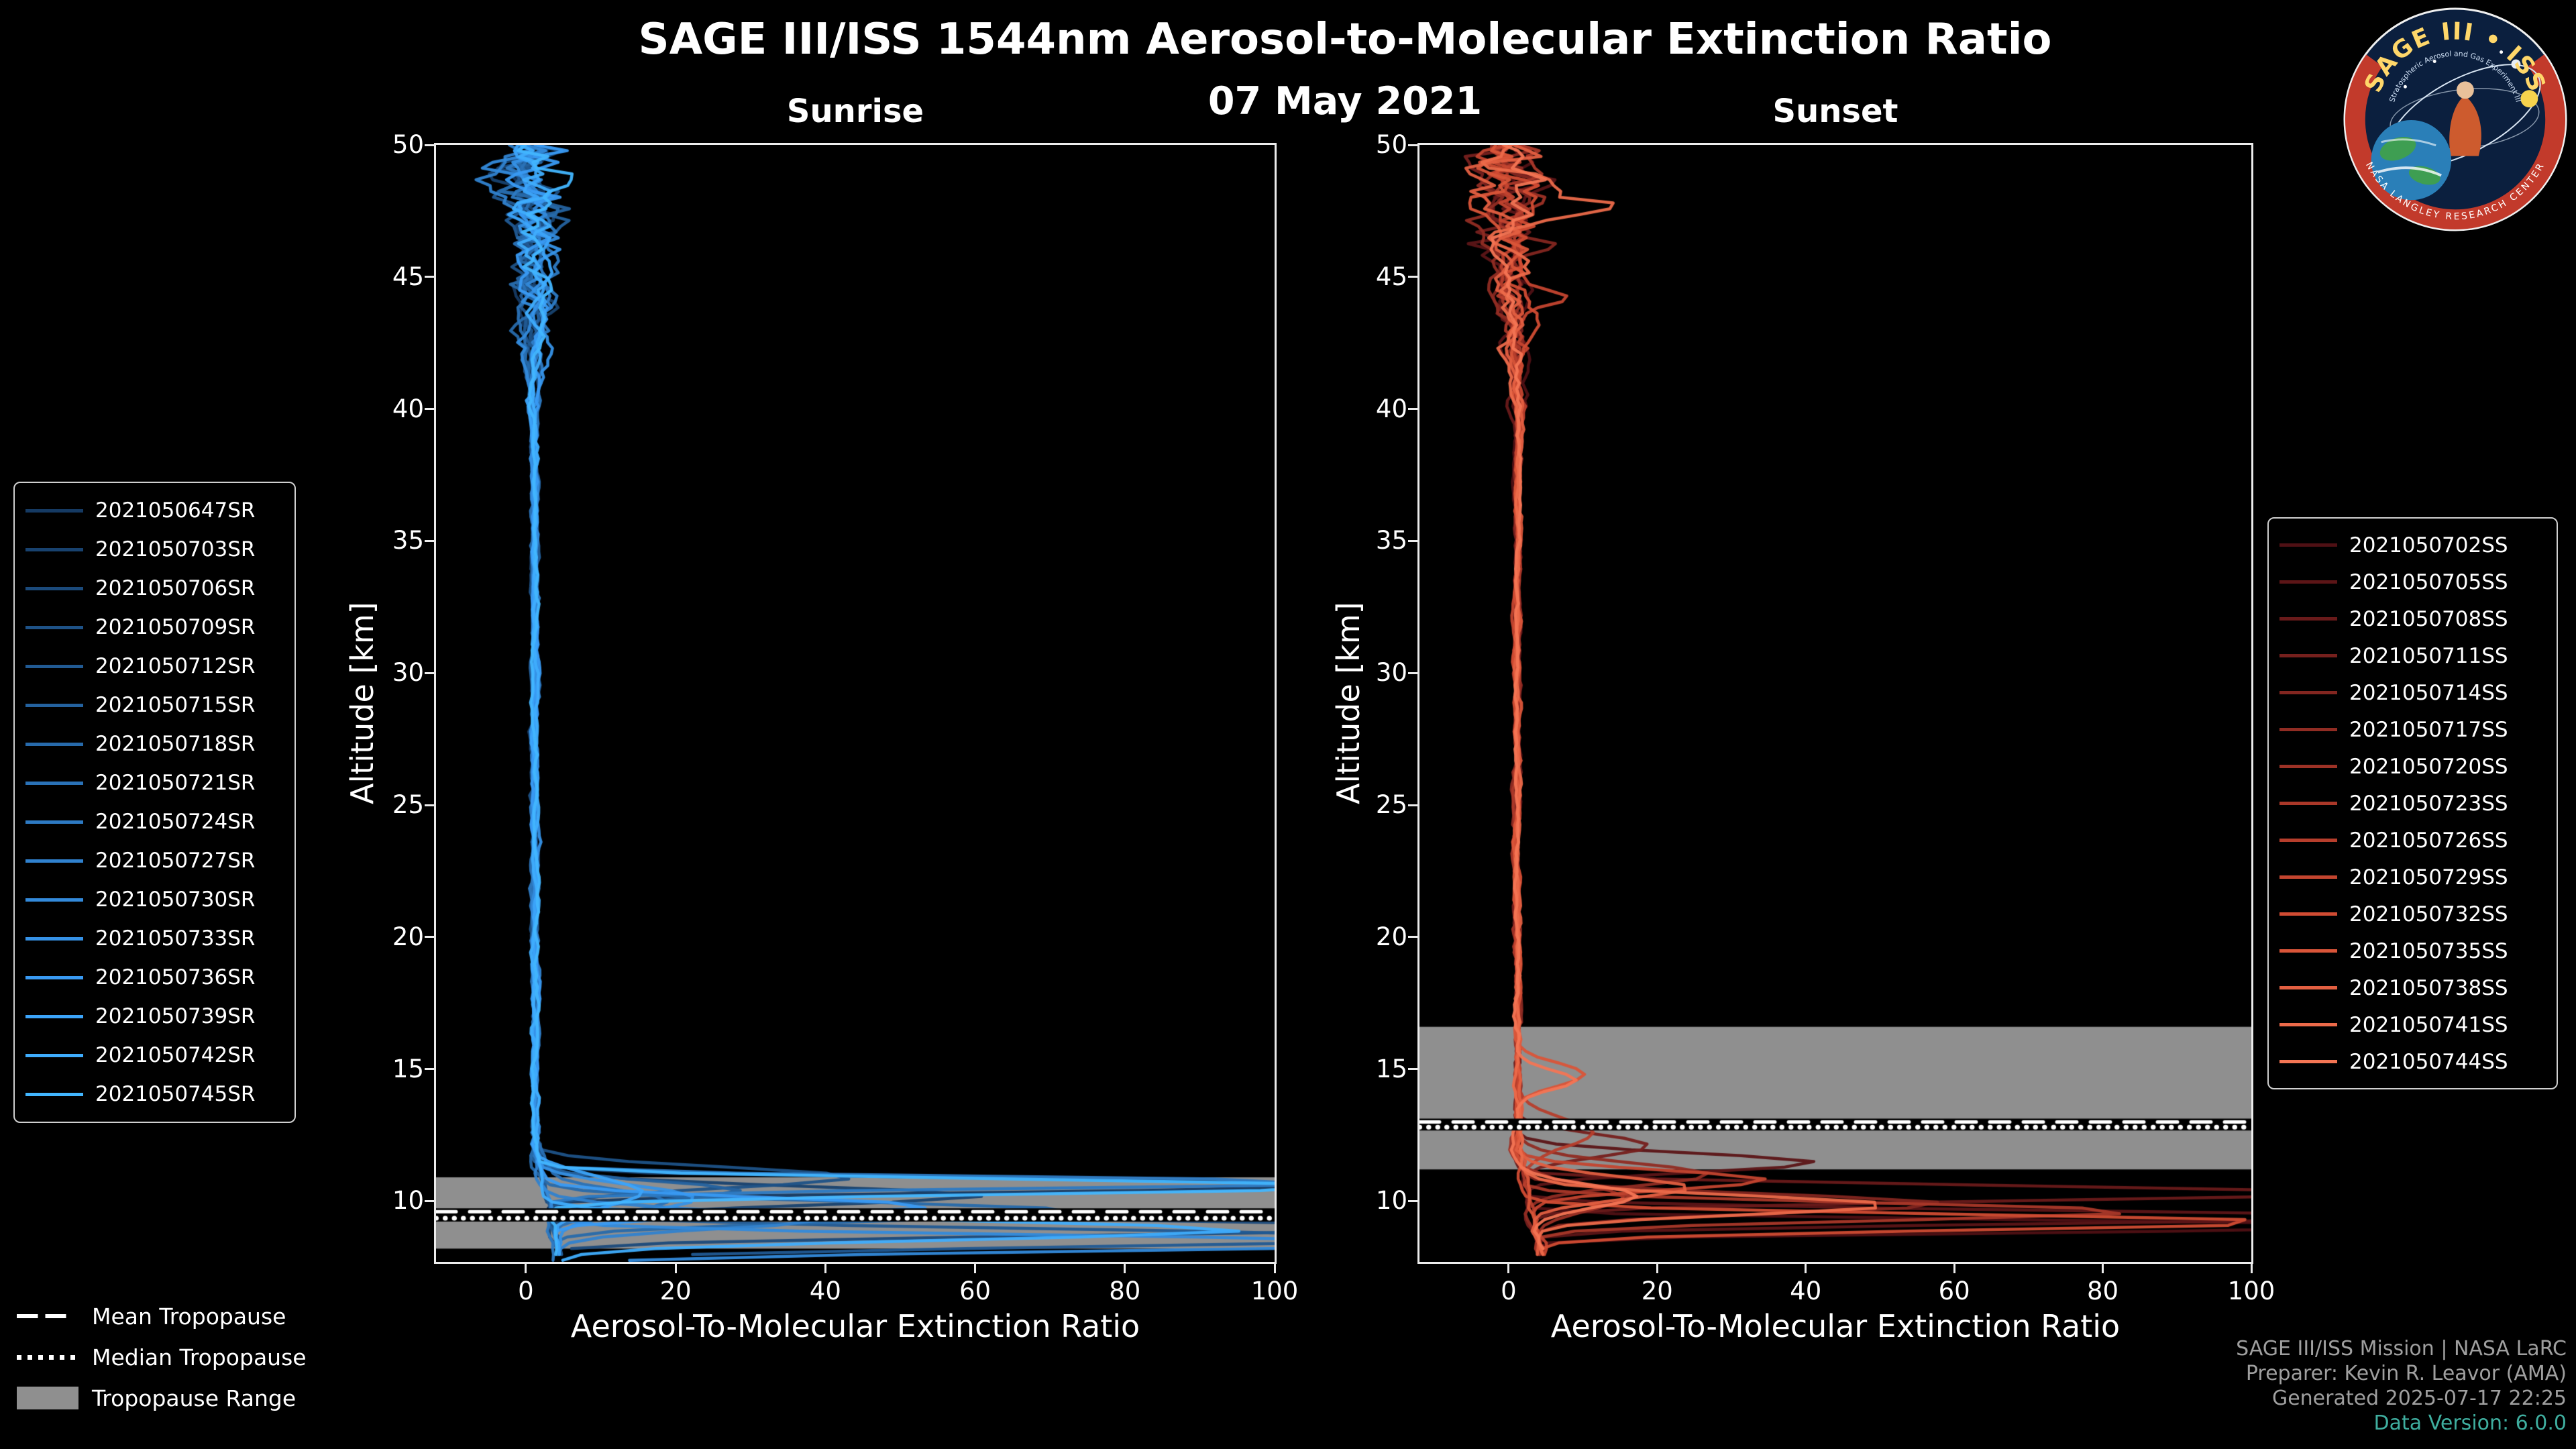  I want to click on legend-item: 2021050729SS, so click(2412, 877).